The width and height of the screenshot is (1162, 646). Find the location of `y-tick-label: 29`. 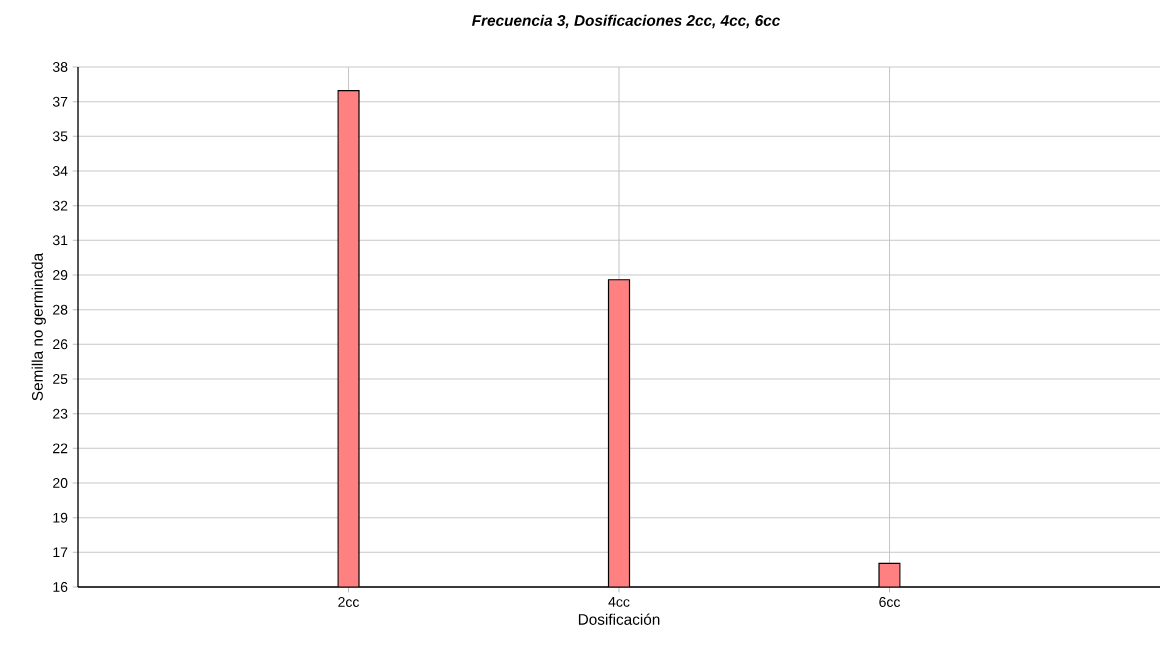

y-tick-label: 29 is located at coordinates (60, 275).